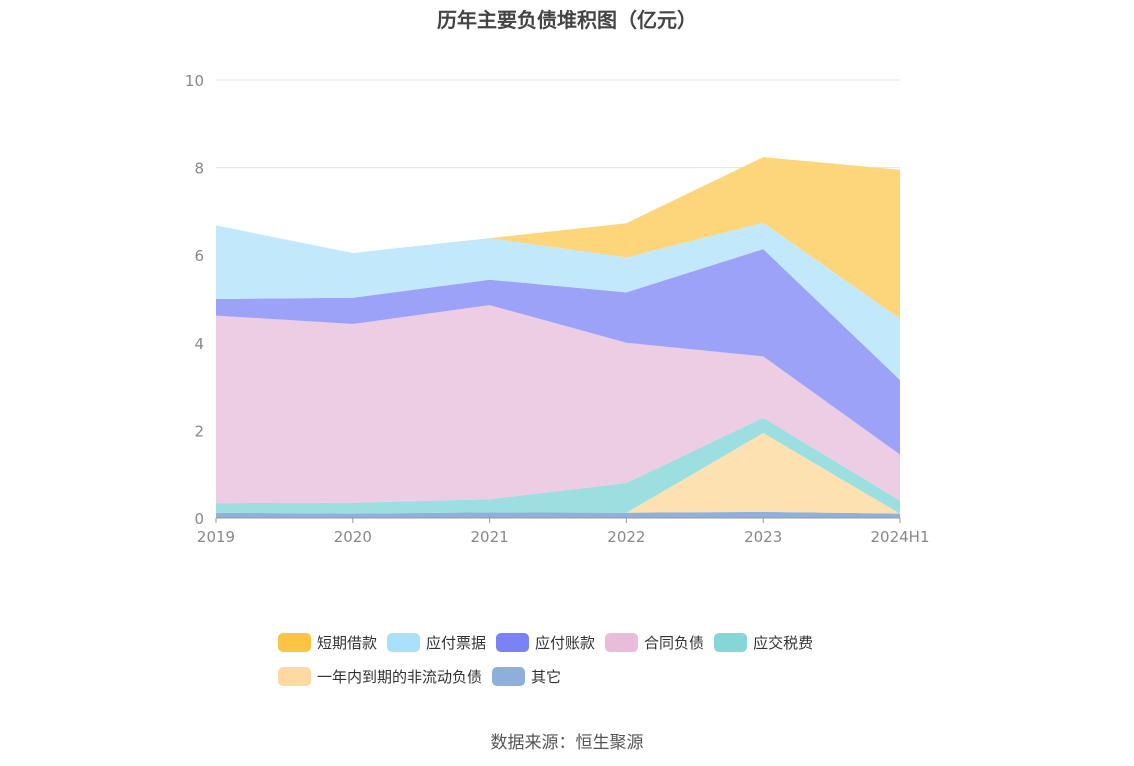 The image size is (1134, 766). I want to click on y-tick-label: 8, so click(199, 169).